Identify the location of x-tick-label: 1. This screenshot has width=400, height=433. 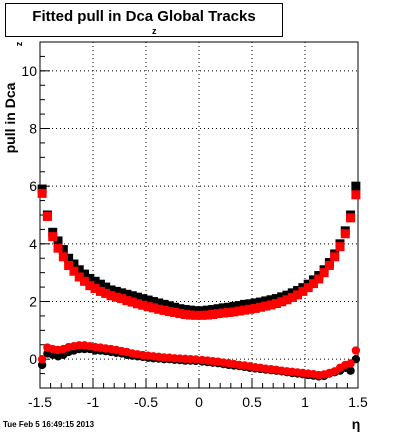
(305, 402).